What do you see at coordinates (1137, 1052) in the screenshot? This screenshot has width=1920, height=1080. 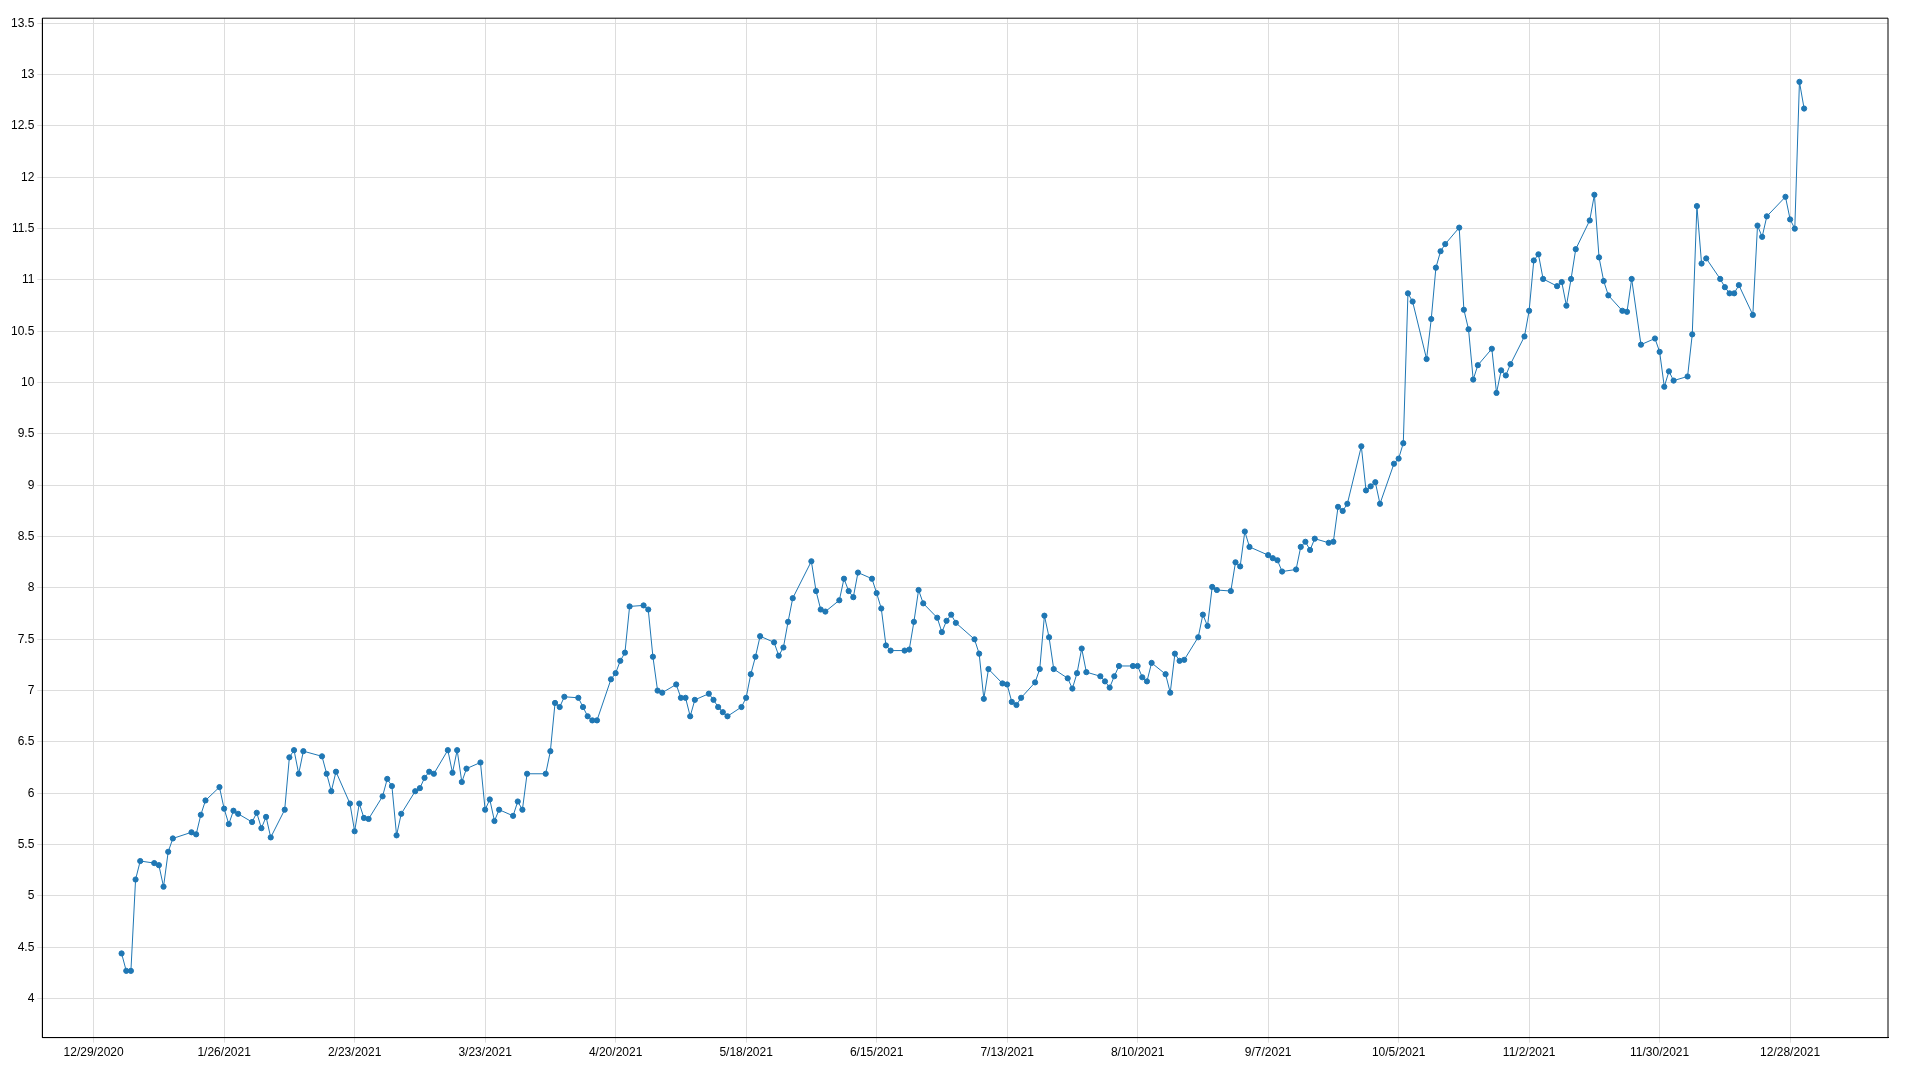 I see `x-tick-label: 8/10/2021` at bounding box center [1137, 1052].